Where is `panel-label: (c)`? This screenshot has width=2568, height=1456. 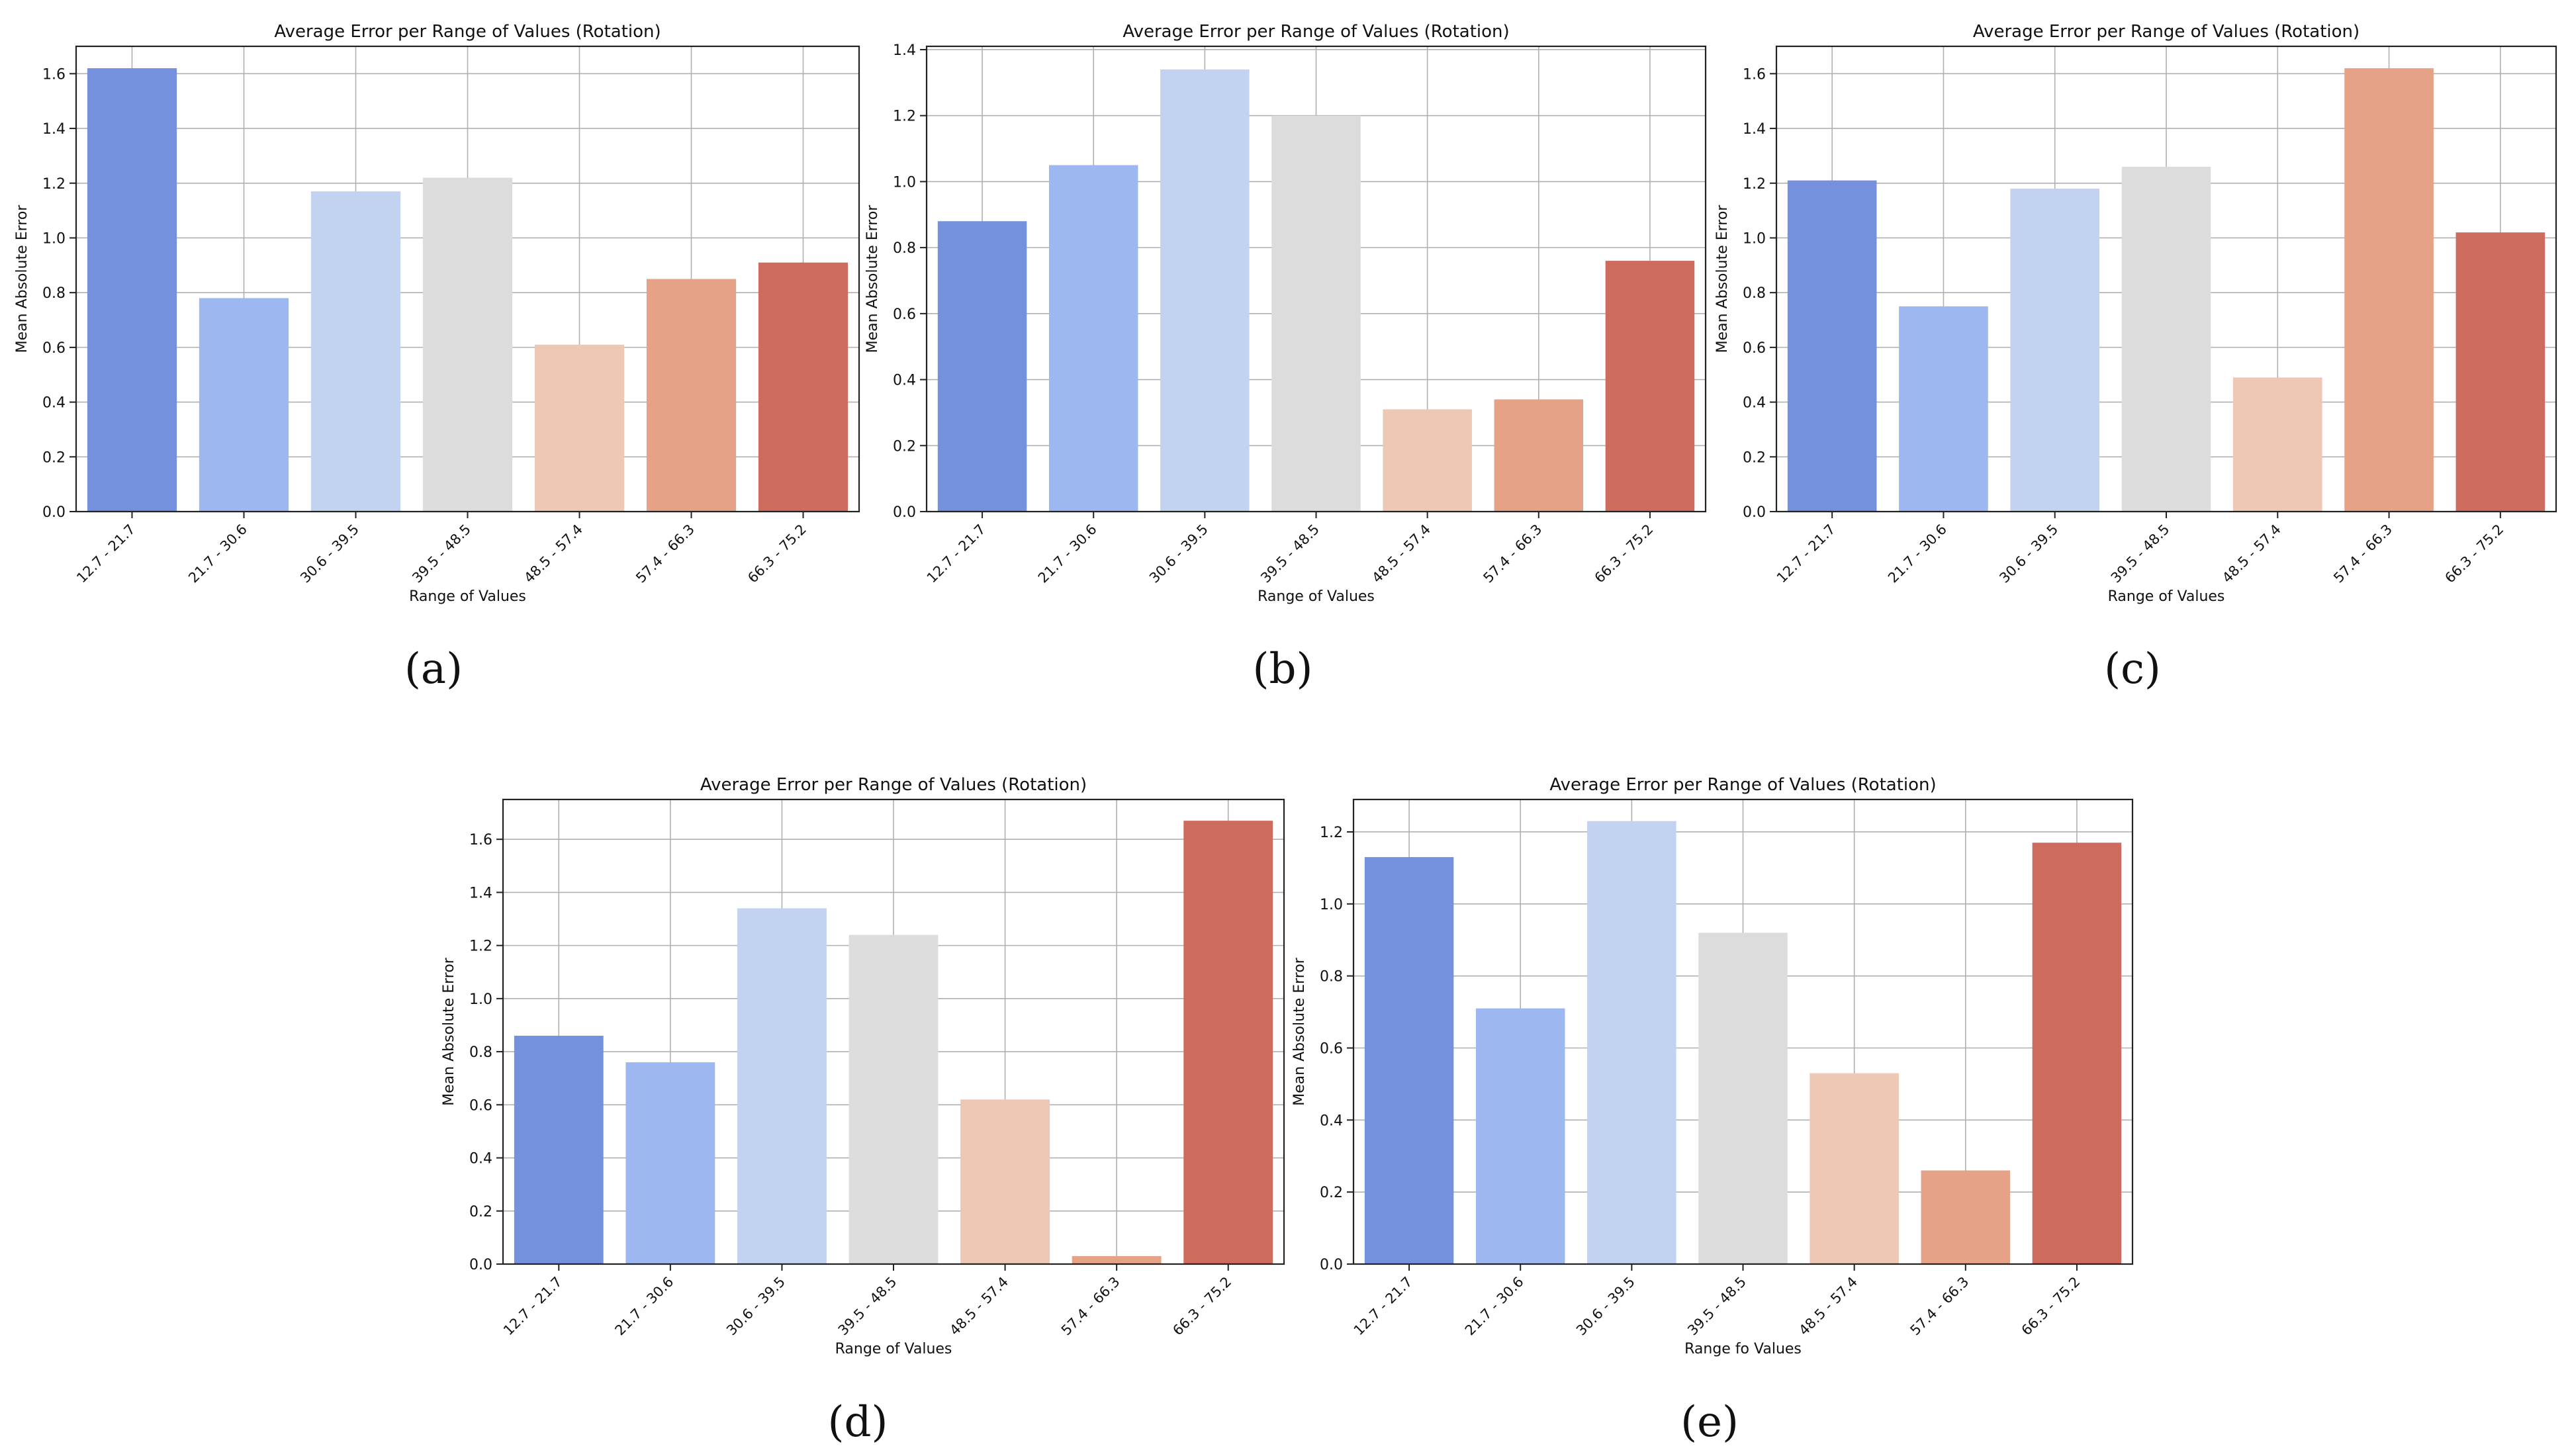 panel-label: (c) is located at coordinates (2132, 669).